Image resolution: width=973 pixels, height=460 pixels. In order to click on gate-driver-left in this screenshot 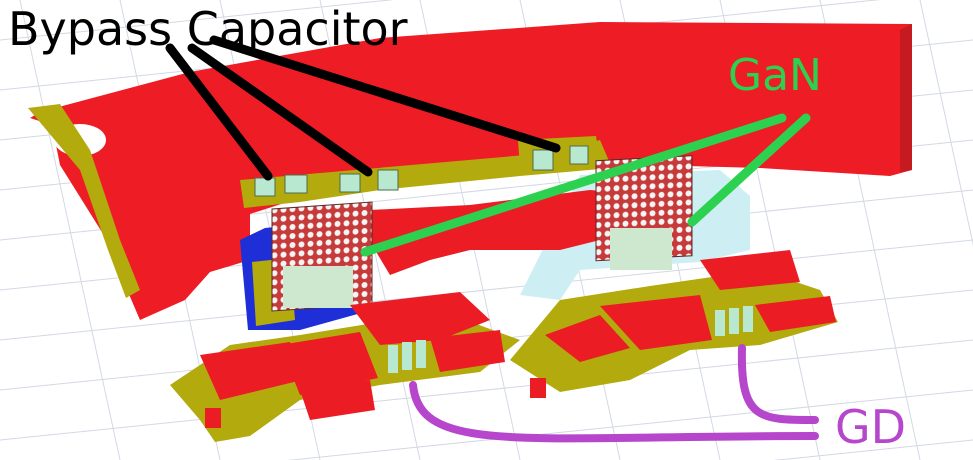, I will do `click(345, 367)`.